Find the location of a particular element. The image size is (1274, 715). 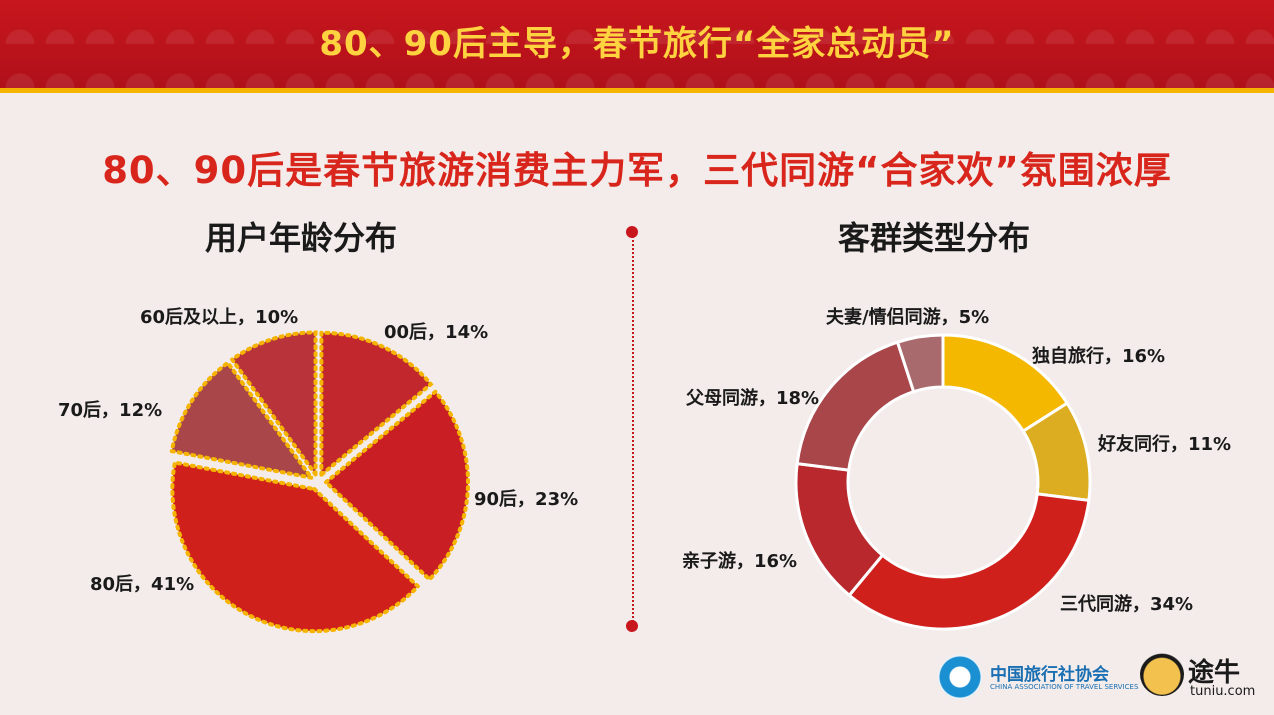

headline: 80、90后是春节旅游消费主力军，三代同游“合家欢”氛围浓厚 is located at coordinates (637, 170).